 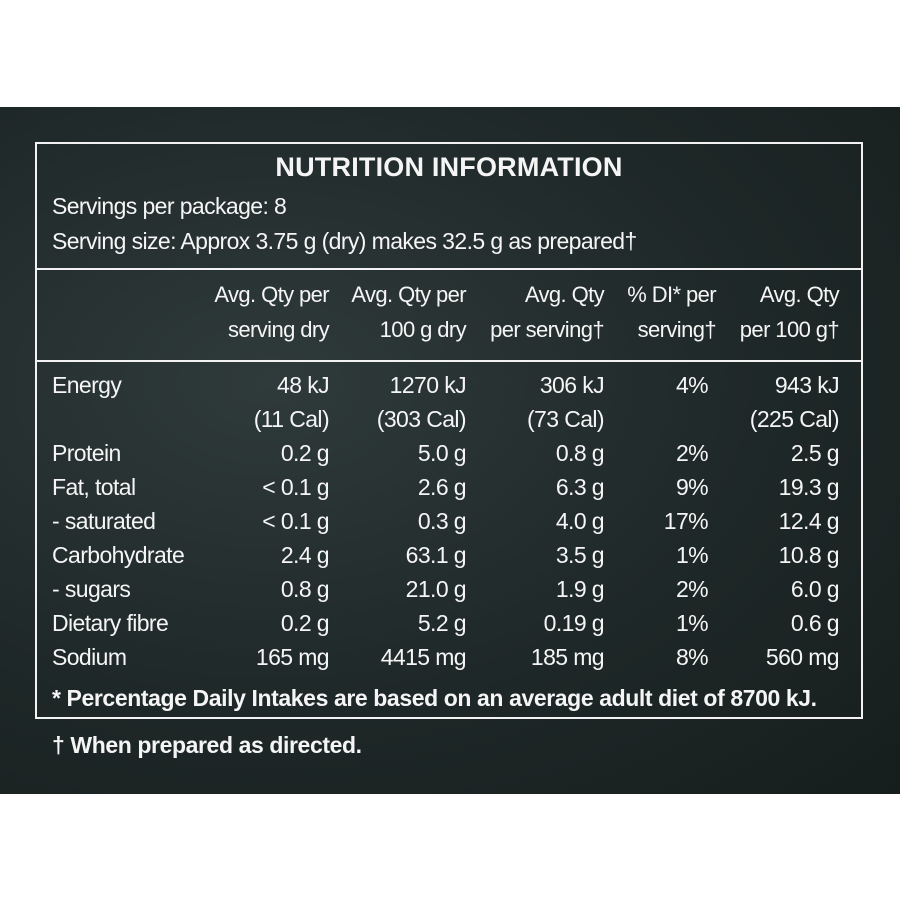 I want to click on header-col-5: Avg. Qty per 100 g†, so click(x=789, y=312).